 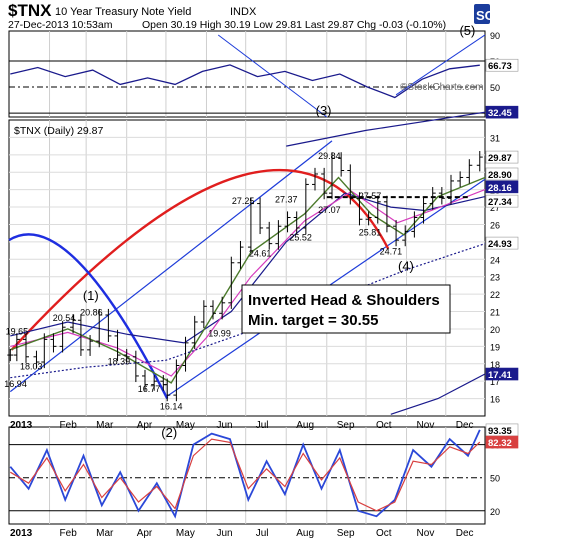 What do you see at coordinates (171, 407) in the screenshot?
I see `annotation-7: 16.14` at bounding box center [171, 407].